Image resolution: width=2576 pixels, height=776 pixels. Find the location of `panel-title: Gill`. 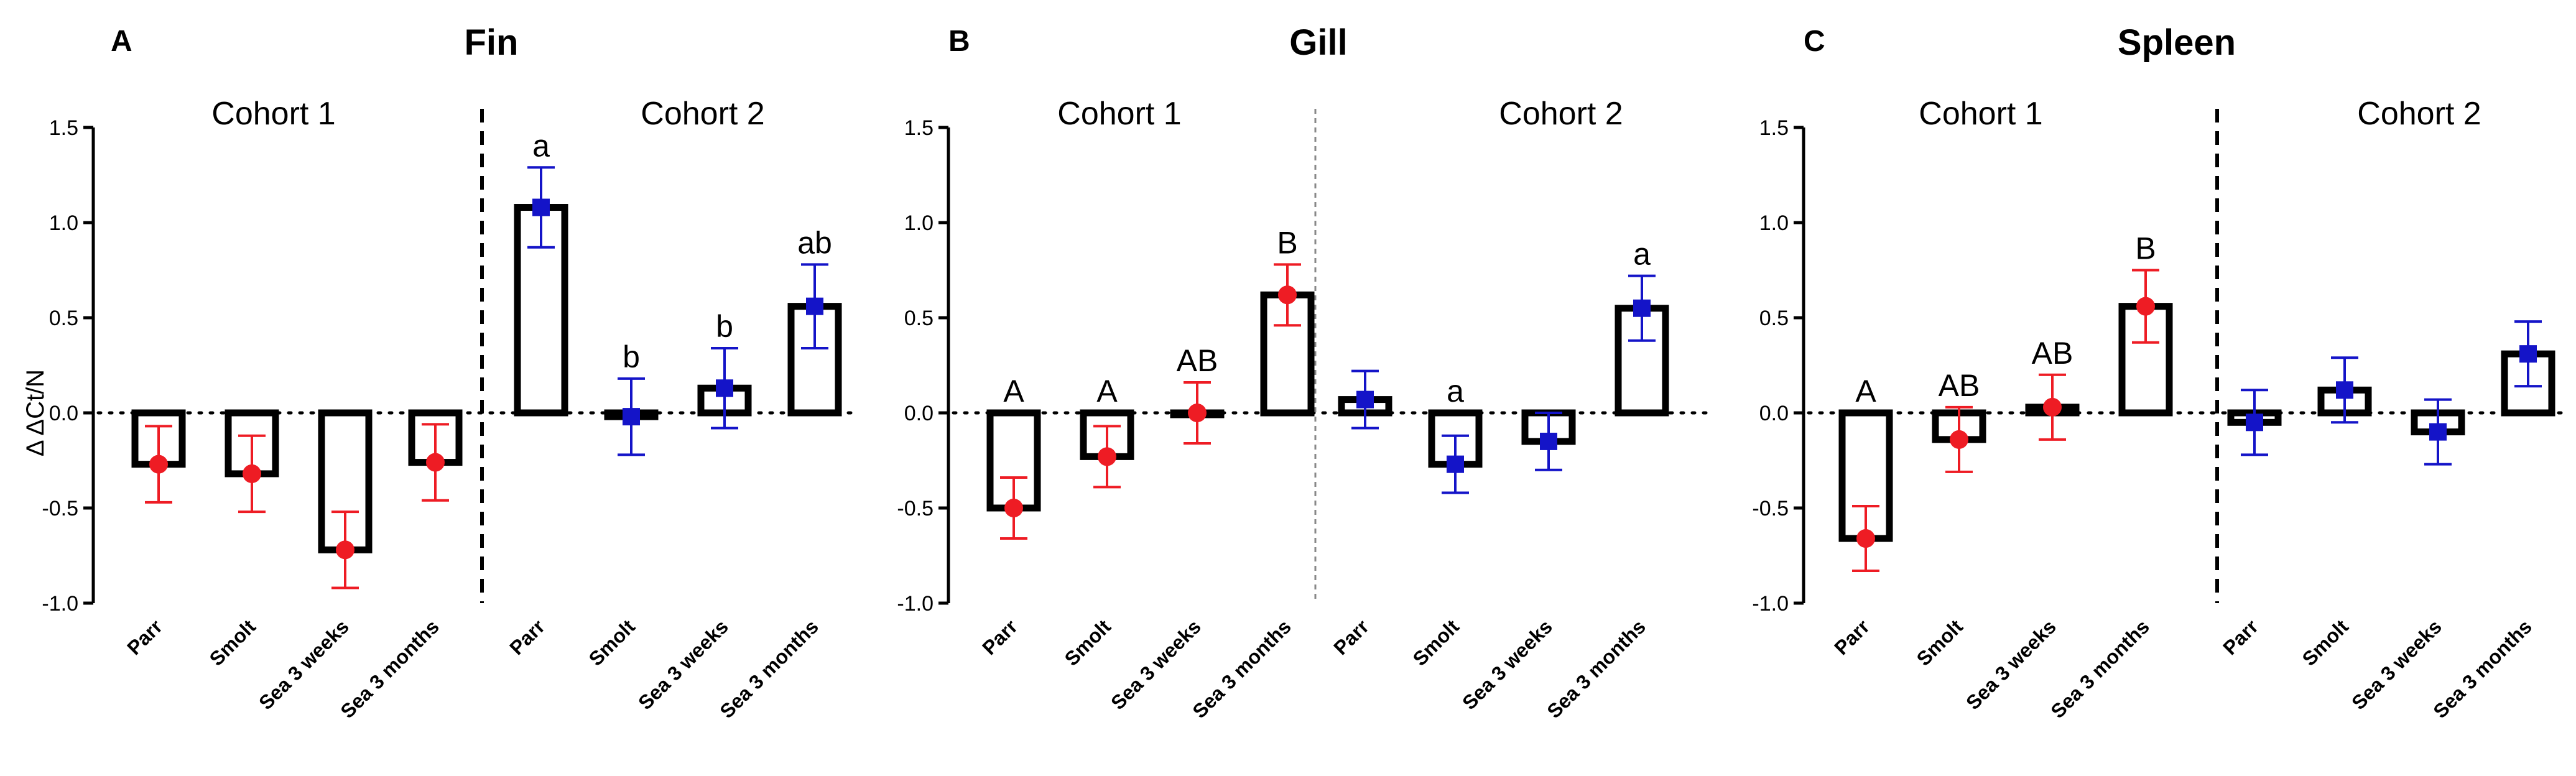

panel-title: Gill is located at coordinates (1318, 43).